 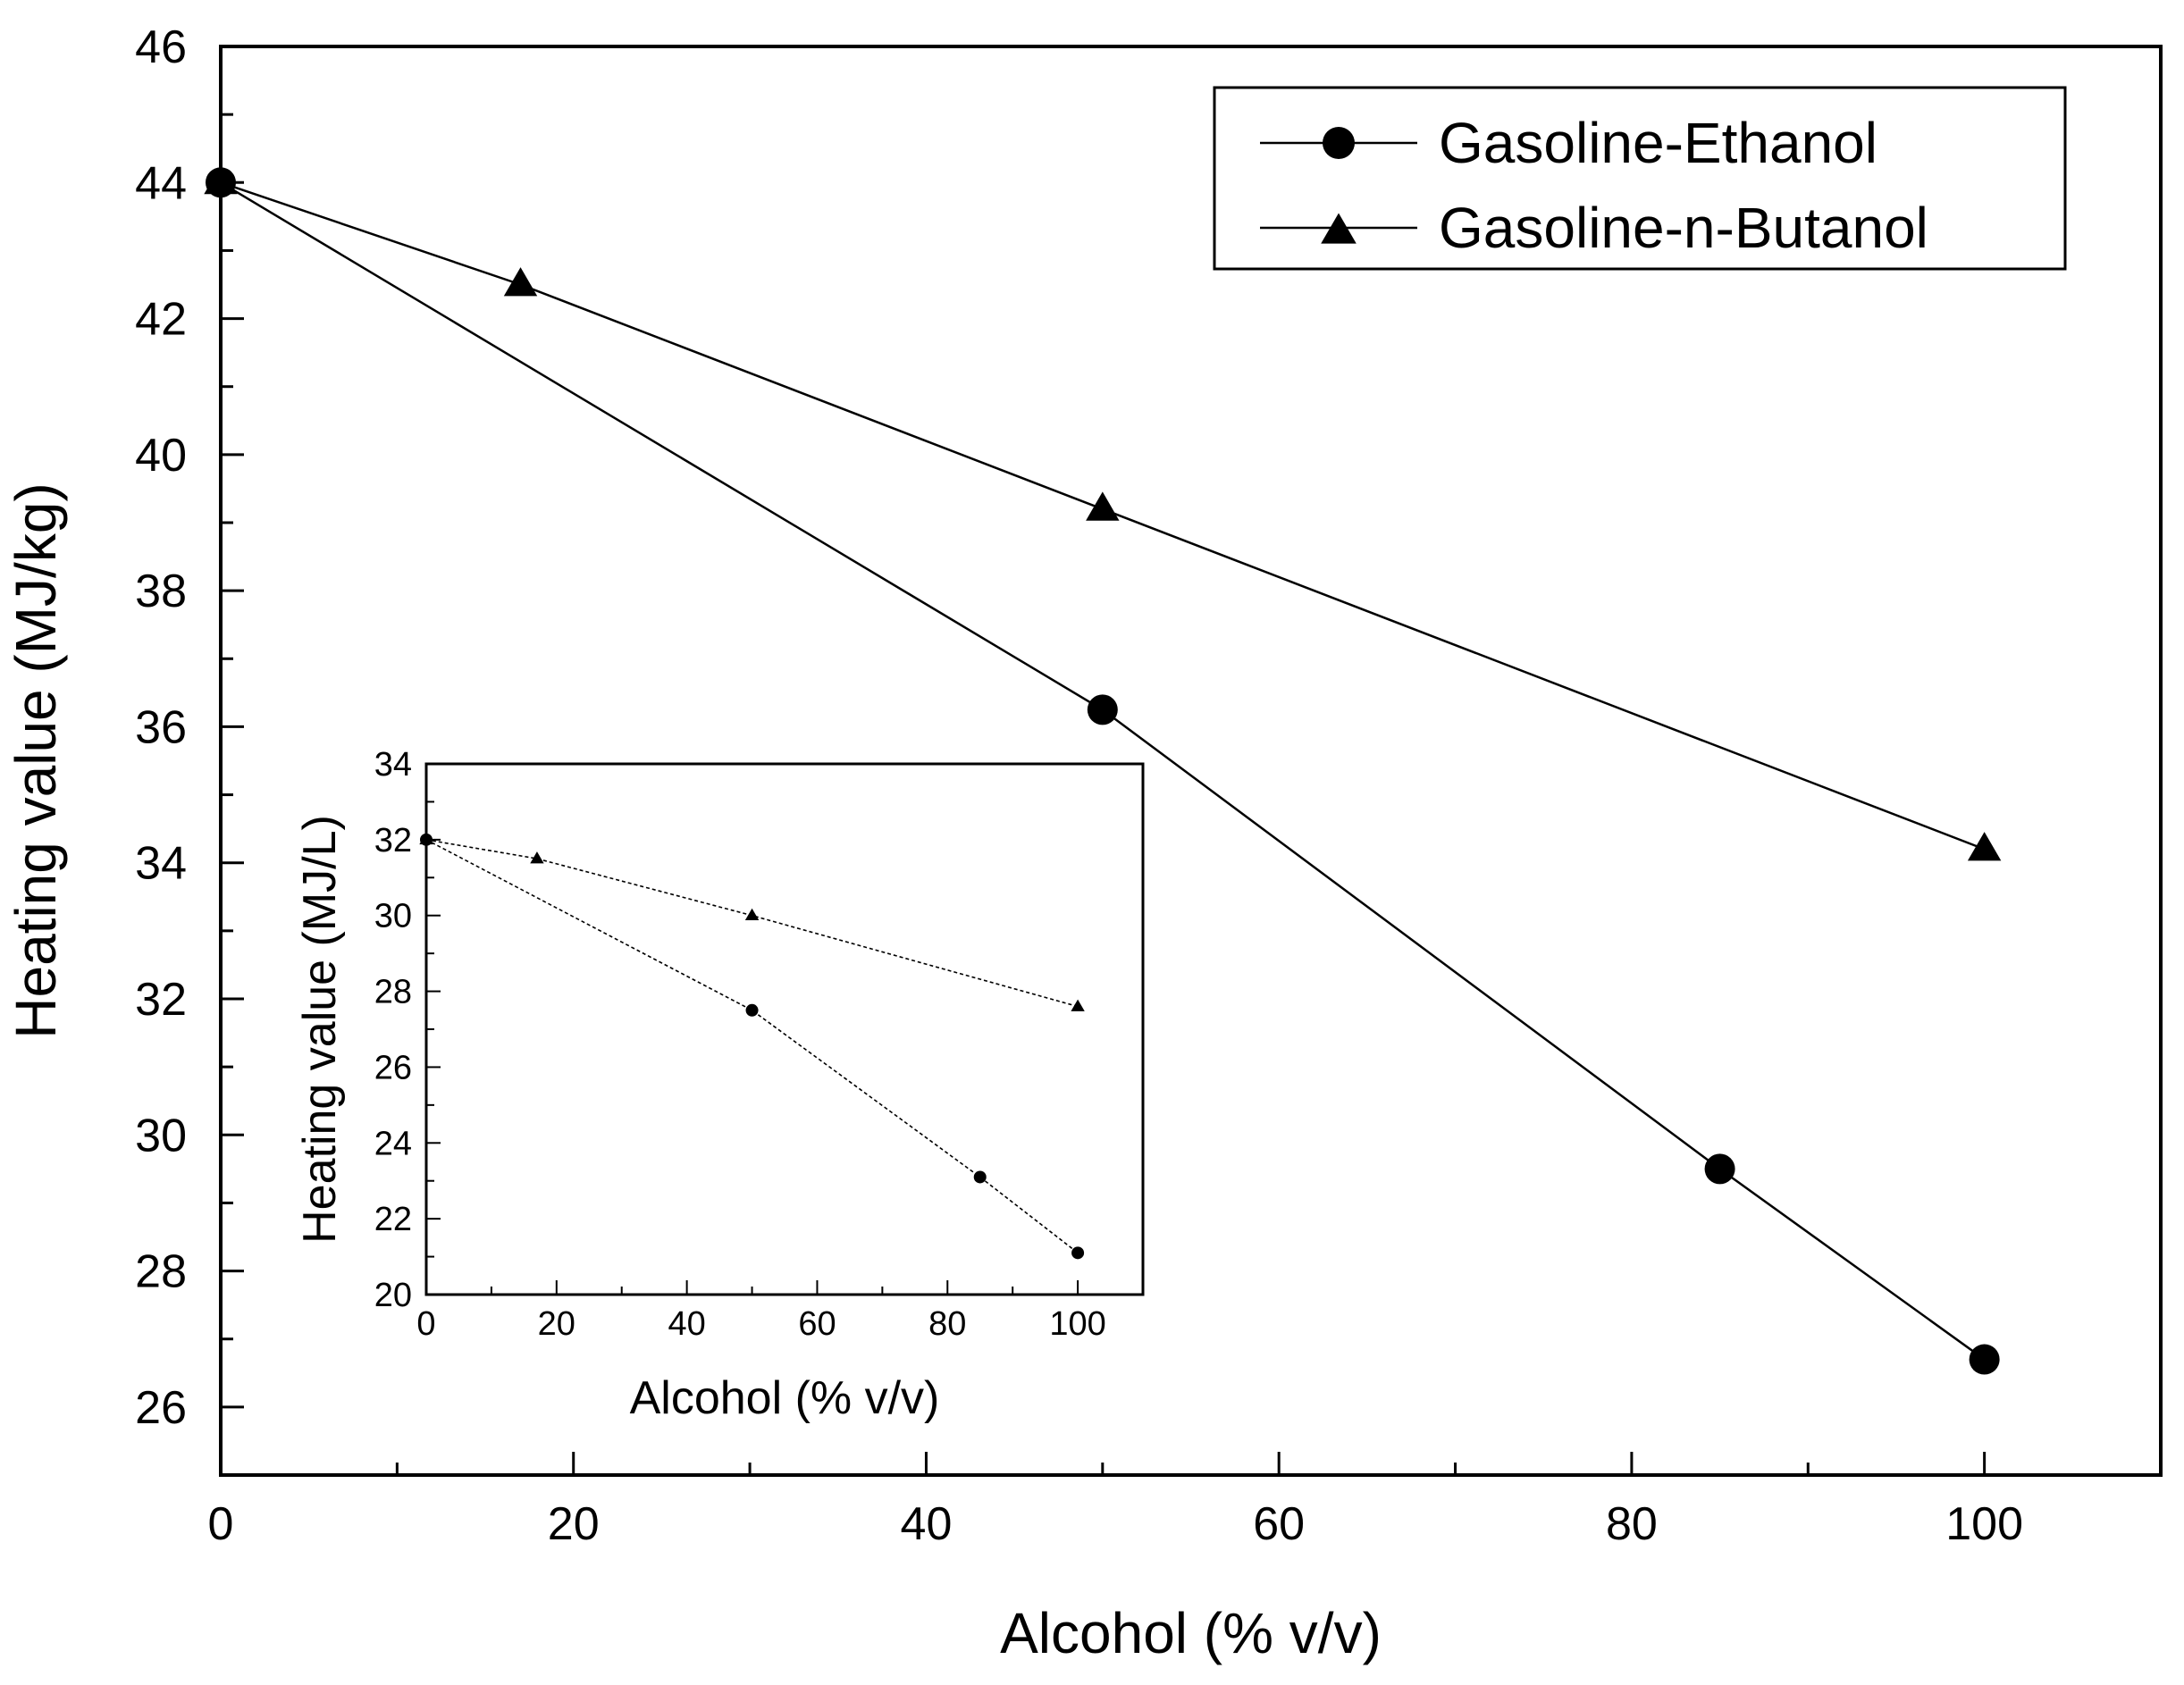 What do you see at coordinates (1339, 228) in the screenshot?
I see `legend-marker-gasoline-n-butanol` at bounding box center [1339, 228].